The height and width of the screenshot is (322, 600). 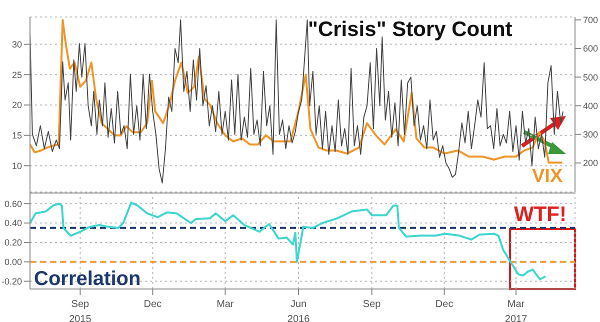 I want to click on y-tick-label: -0.20, so click(x=11, y=281).